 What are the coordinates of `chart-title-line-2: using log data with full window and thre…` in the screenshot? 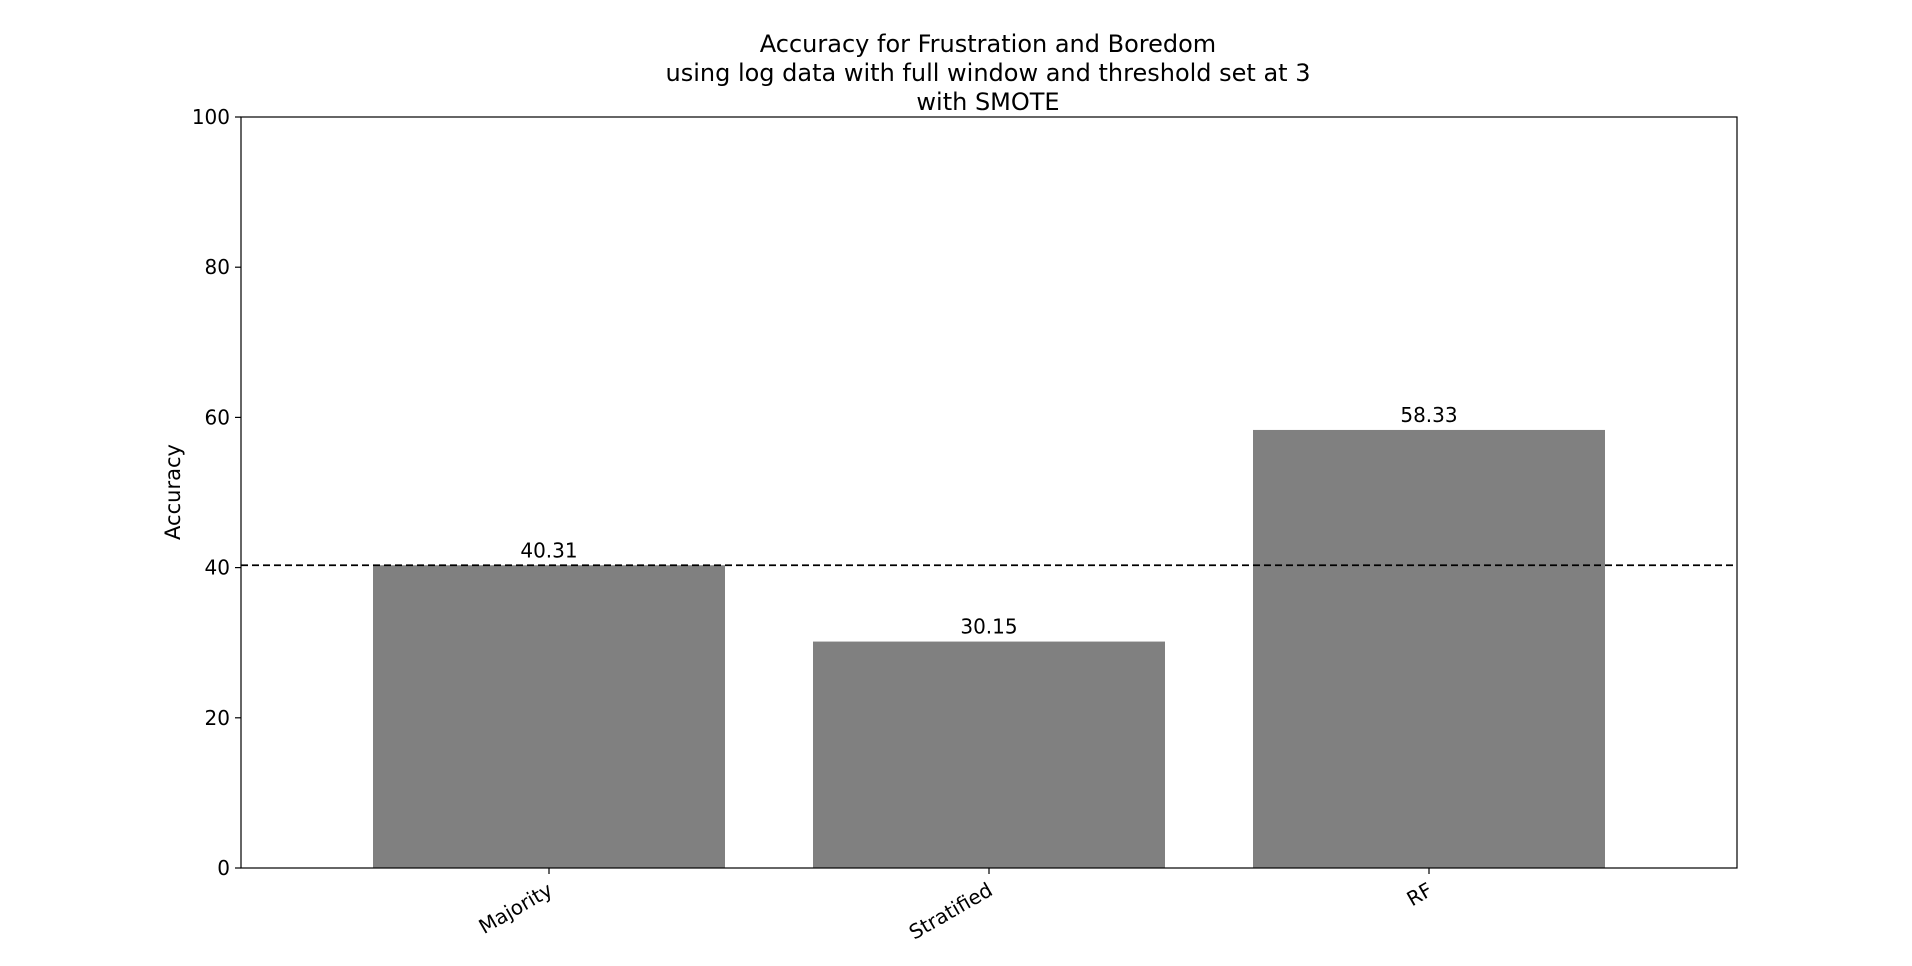 It's located at (988, 73).